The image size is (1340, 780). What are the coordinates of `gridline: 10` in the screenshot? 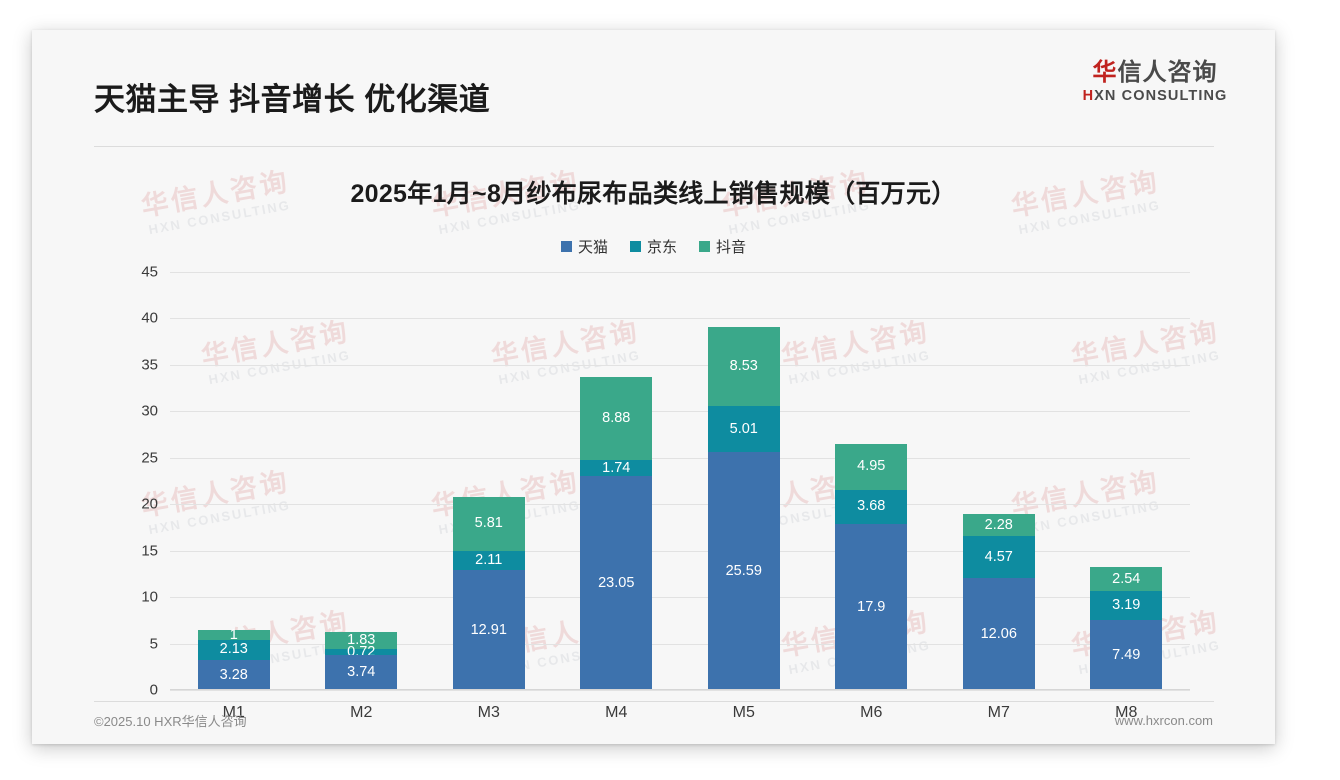 It's located at (665, 597).